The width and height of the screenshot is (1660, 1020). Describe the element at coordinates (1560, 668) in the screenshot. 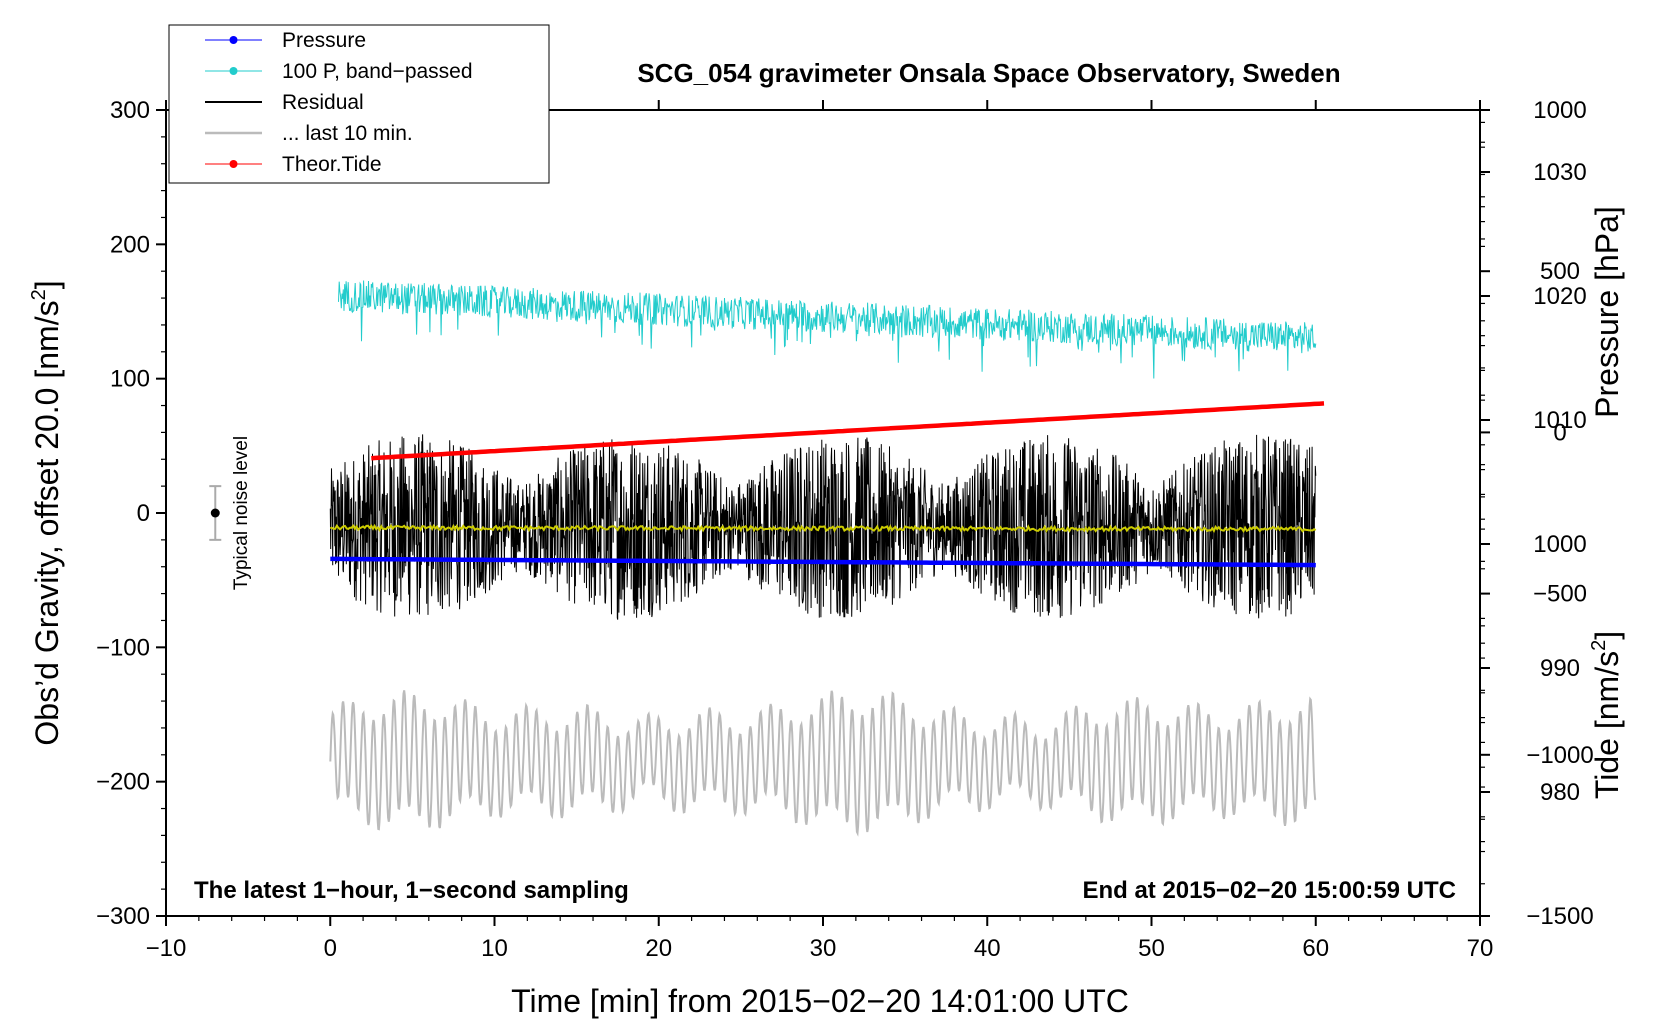

I see `pressure-tick-label: 990` at that location.